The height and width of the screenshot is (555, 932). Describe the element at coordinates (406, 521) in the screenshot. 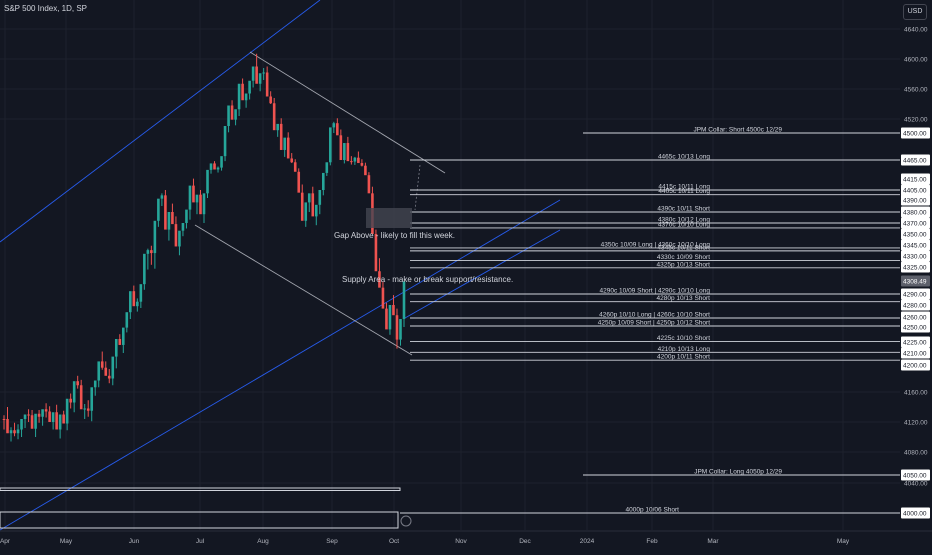

I see `flash-icon` at that location.